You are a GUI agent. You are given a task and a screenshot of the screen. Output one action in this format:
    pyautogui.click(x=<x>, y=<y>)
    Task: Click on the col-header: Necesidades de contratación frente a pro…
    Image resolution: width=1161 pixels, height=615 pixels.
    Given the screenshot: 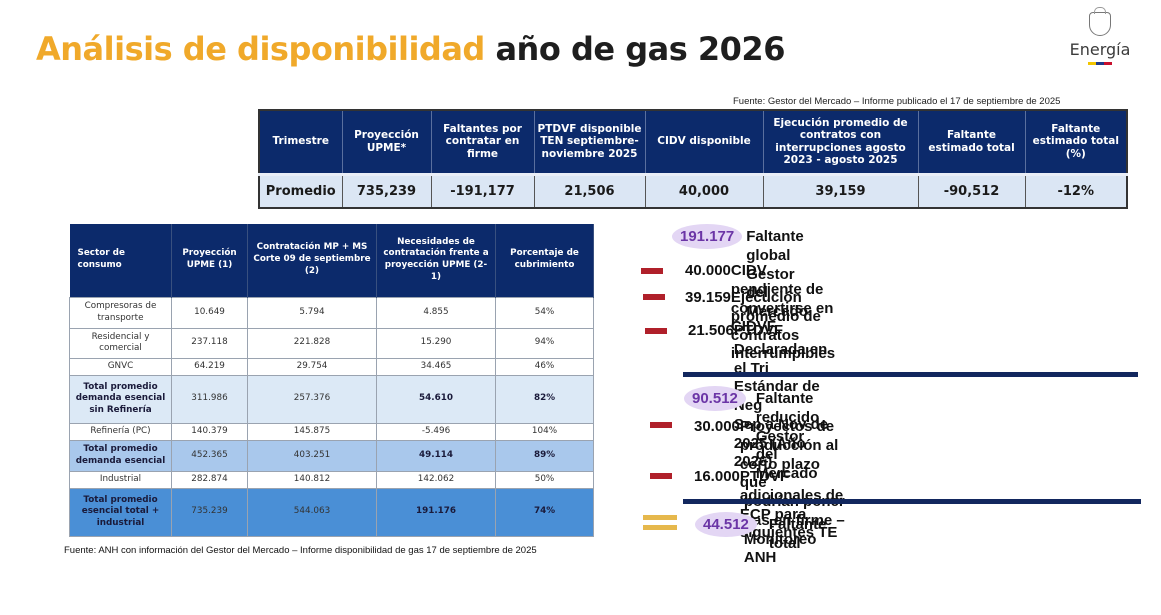 What is the action you would take?
    pyautogui.click(x=436, y=260)
    